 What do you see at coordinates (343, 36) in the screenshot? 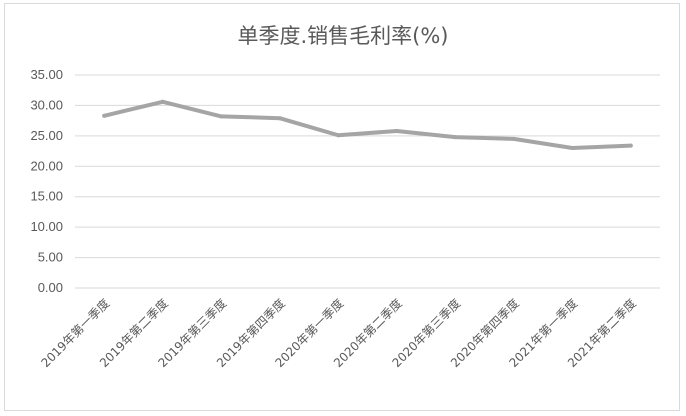
I see `chart-title: 单季度.销售毛利率(%)` at bounding box center [343, 36].